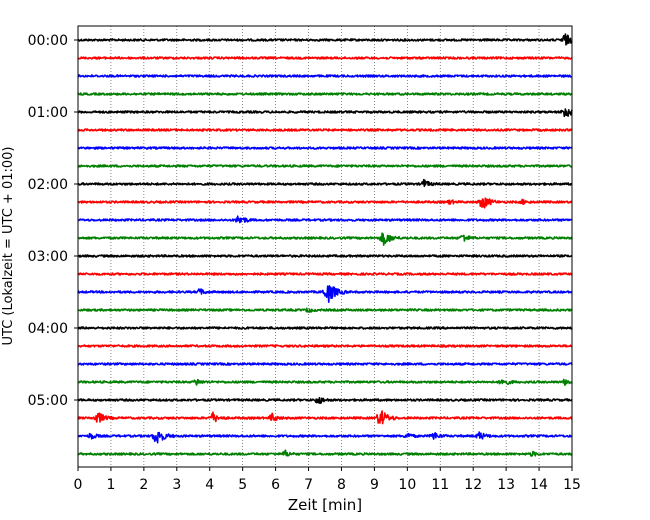 This screenshot has height=520, width=650. What do you see at coordinates (327, 480) in the screenshot?
I see `x-axis: 0 1 2 3 4 5 6 7 8 9 10 11 12 13 14 15` at bounding box center [327, 480].